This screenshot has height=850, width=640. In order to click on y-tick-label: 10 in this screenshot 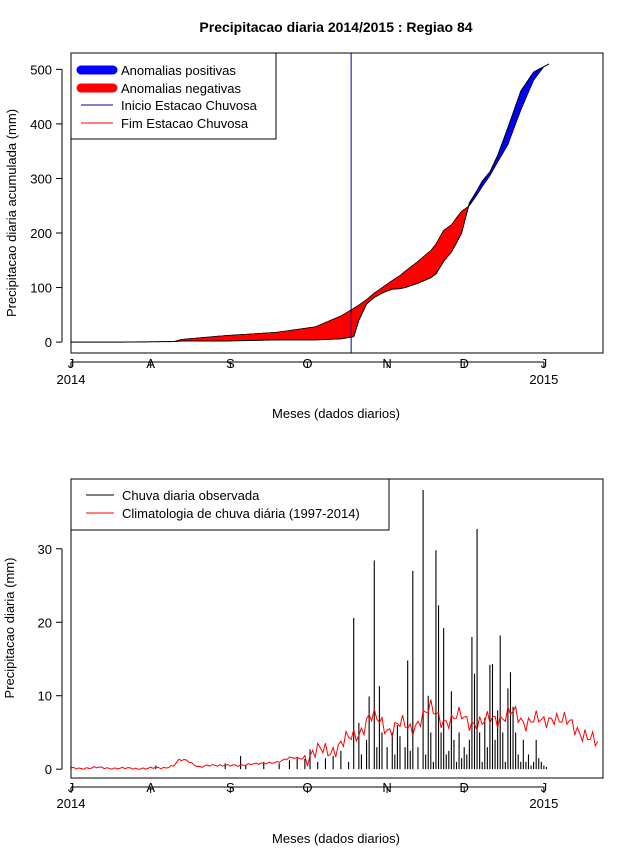, I will do `click(45, 696)`.